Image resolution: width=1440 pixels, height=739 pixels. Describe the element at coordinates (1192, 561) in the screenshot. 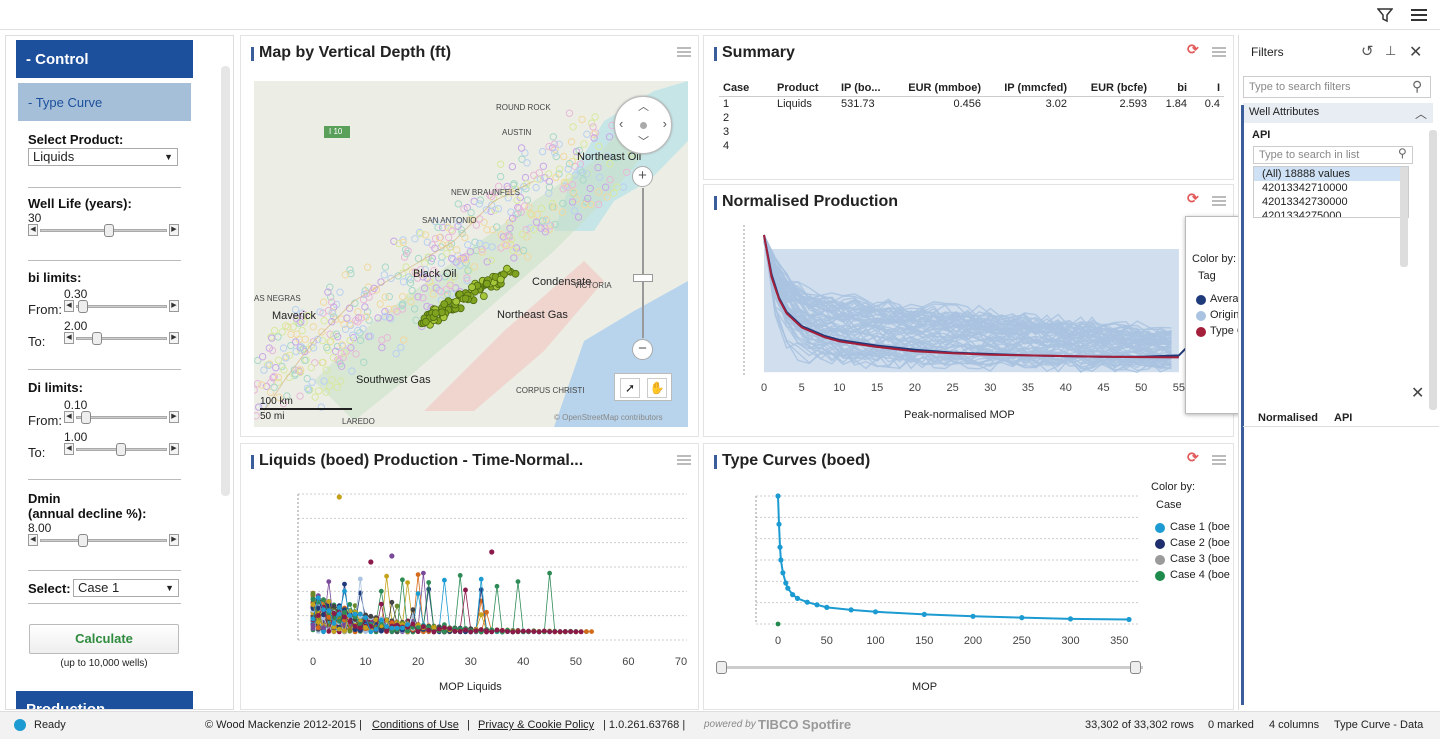

I see `legend-item: Case 3 (boe` at that location.